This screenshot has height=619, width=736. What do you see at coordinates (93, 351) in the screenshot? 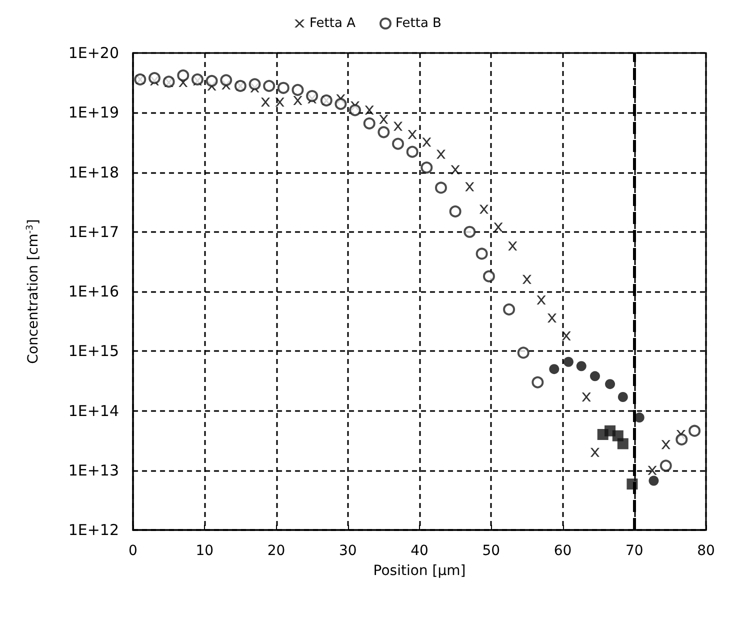
I see `y-tick-label: 1E+15` at bounding box center [93, 351].